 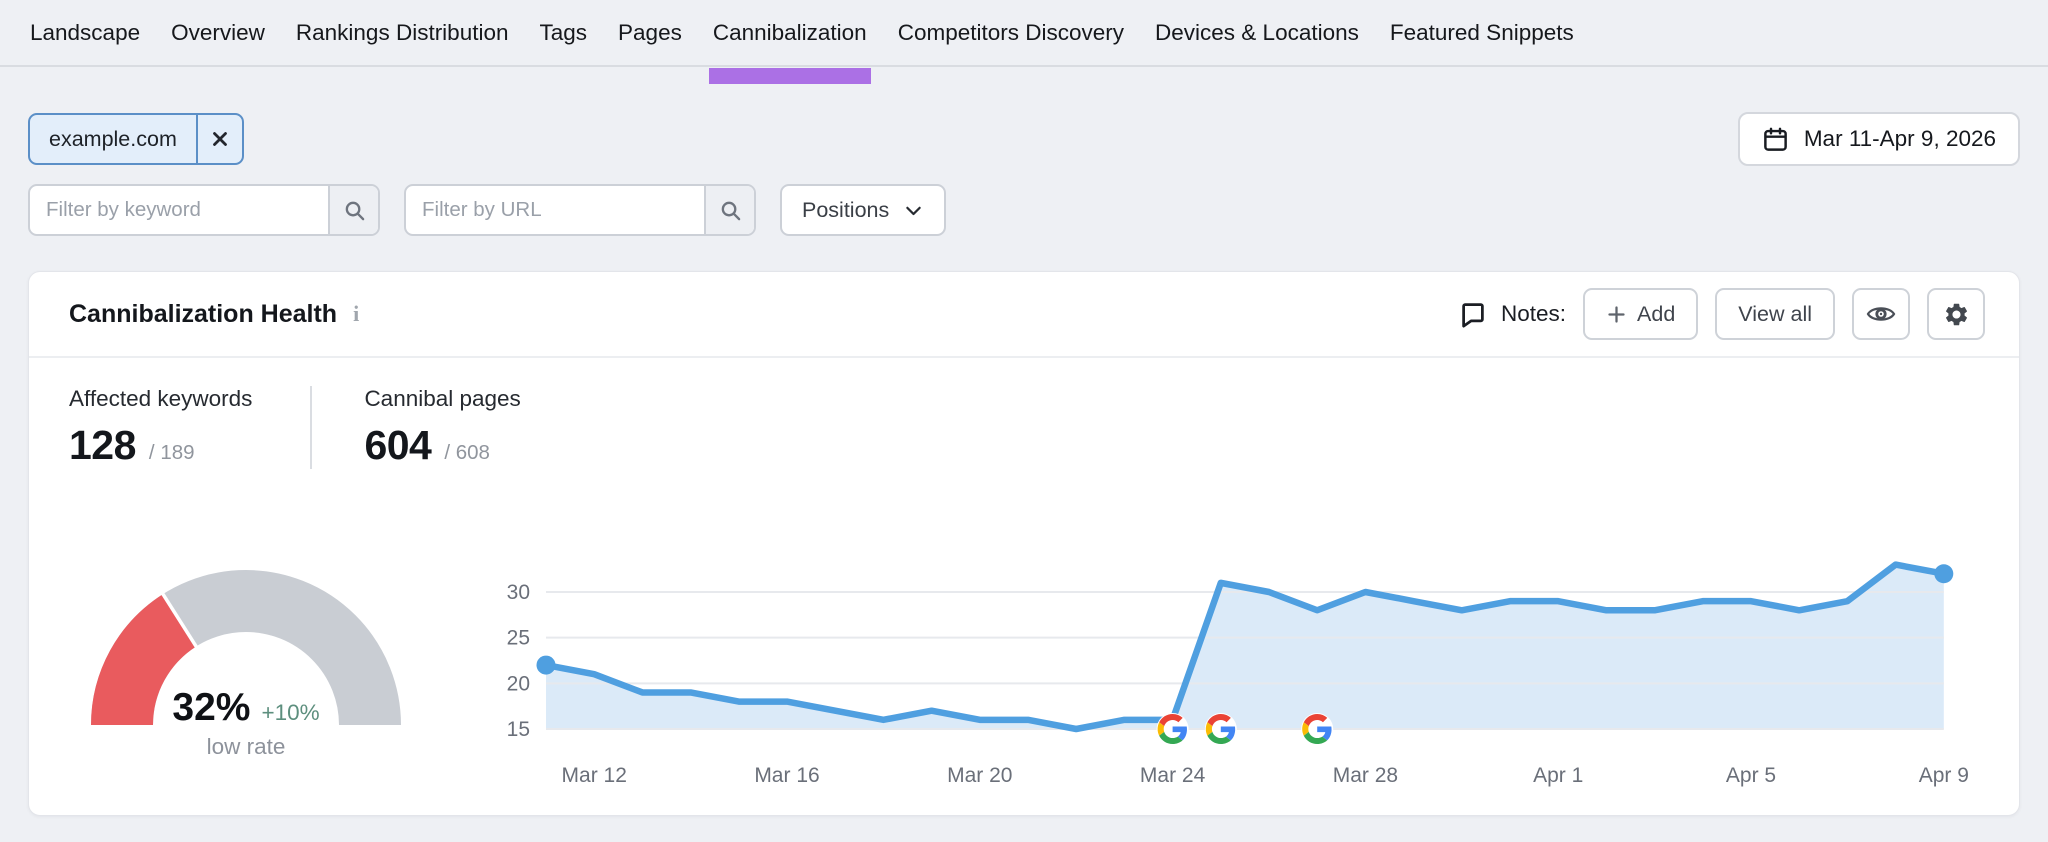 What do you see at coordinates (1775, 139) in the screenshot?
I see `calendar-icon` at bounding box center [1775, 139].